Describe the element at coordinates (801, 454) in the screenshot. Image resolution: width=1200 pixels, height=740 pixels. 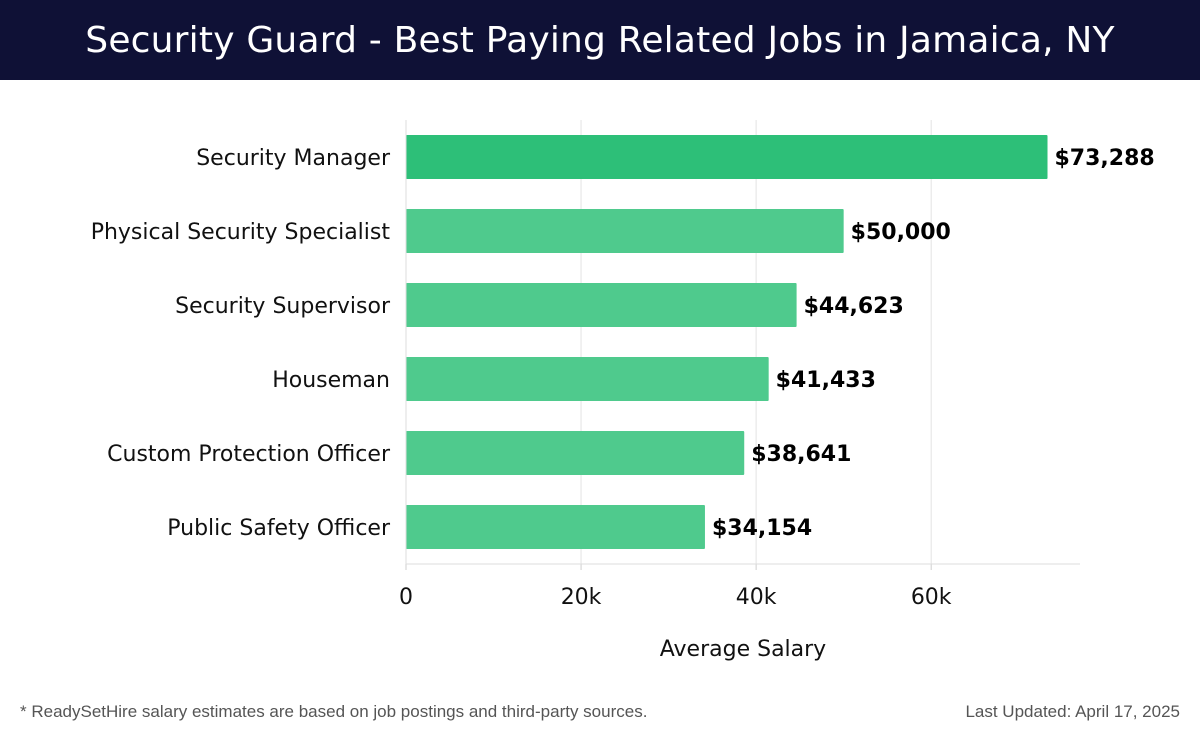
I see `value-label: $38,641` at that location.